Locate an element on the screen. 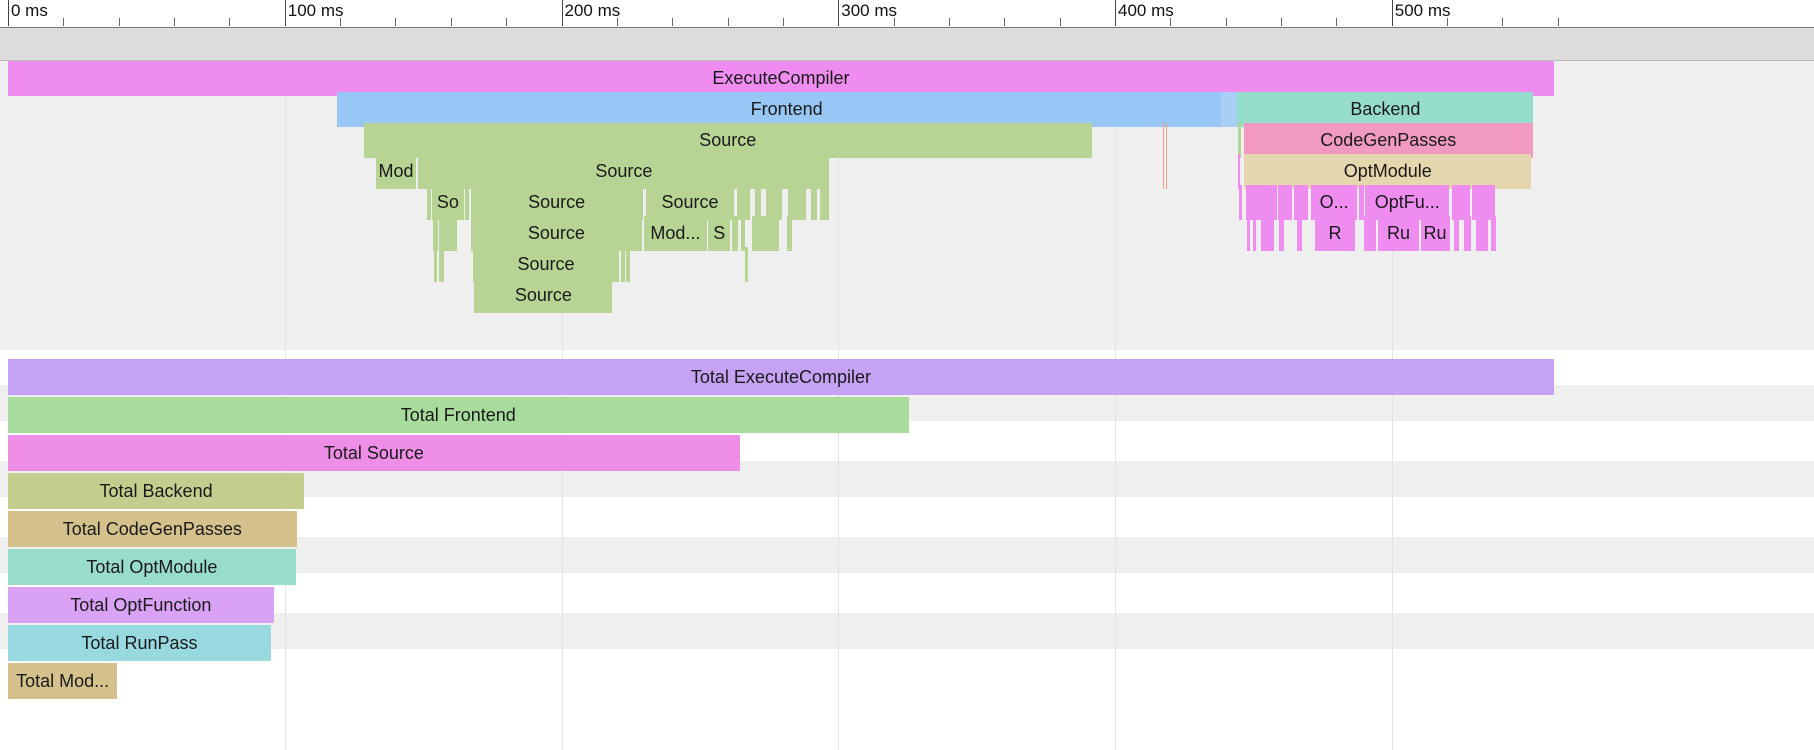  flame-bar: Backend is located at coordinates (1385, 109).